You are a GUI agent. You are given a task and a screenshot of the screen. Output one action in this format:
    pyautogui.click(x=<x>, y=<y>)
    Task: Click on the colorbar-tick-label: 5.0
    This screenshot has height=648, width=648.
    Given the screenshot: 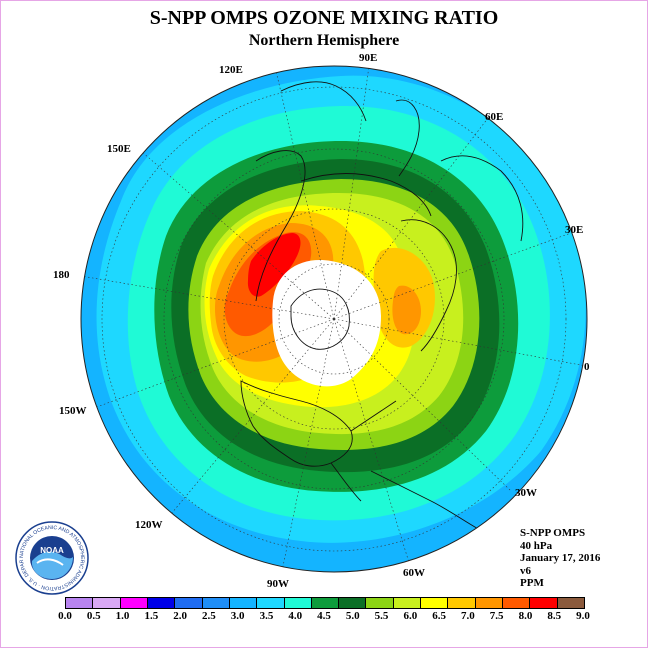 What is the action you would take?
    pyautogui.click(x=352, y=616)
    